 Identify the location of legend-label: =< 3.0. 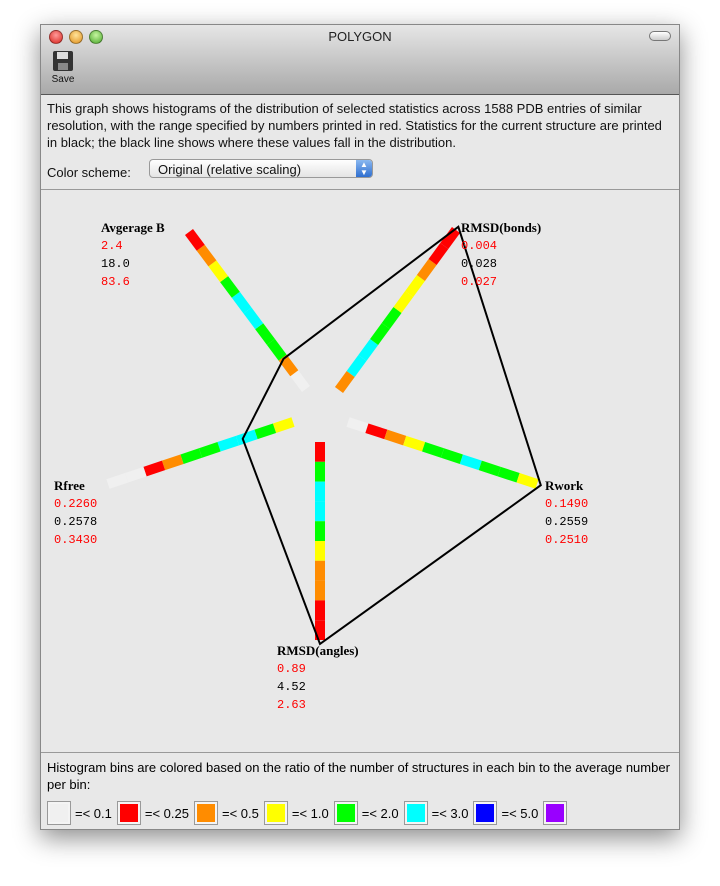
(450, 813).